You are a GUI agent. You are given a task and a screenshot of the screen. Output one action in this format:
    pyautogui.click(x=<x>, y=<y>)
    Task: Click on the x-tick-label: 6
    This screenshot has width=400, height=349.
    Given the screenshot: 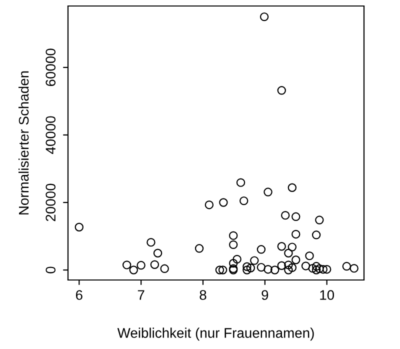 What is the action you would take?
    pyautogui.click(x=79, y=295)
    